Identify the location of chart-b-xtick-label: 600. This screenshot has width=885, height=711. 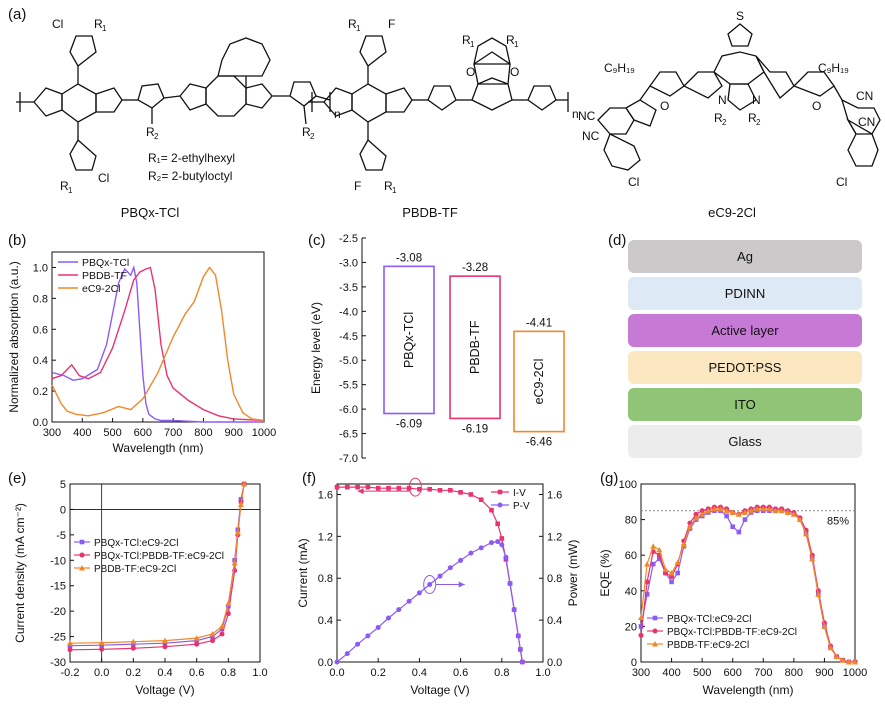
(143, 433).